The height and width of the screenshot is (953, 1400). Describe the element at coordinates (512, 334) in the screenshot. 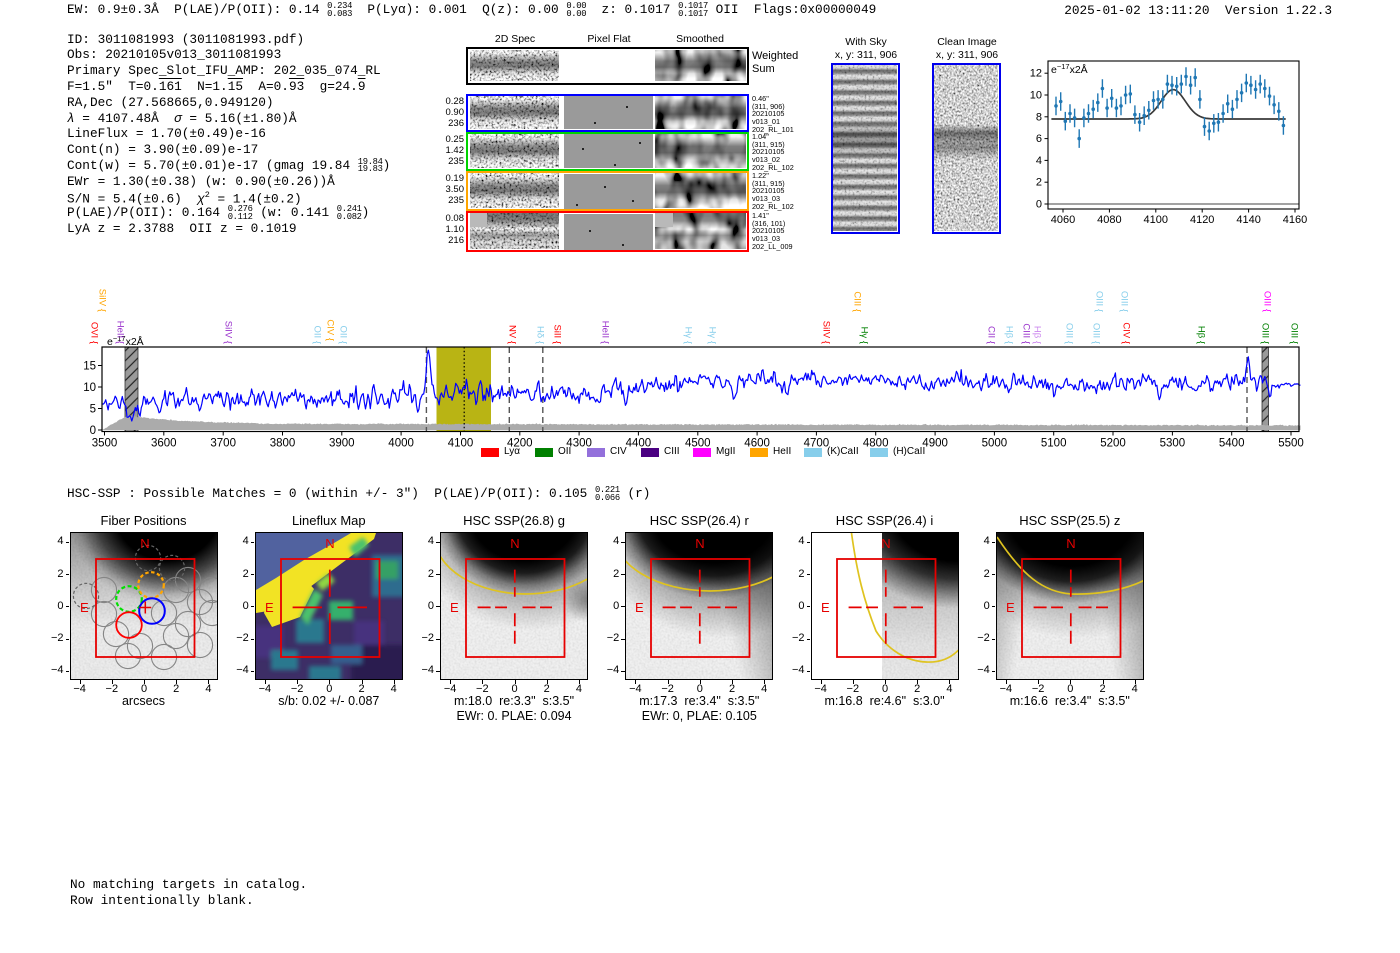

I see `svg-text: NV {` at that location.